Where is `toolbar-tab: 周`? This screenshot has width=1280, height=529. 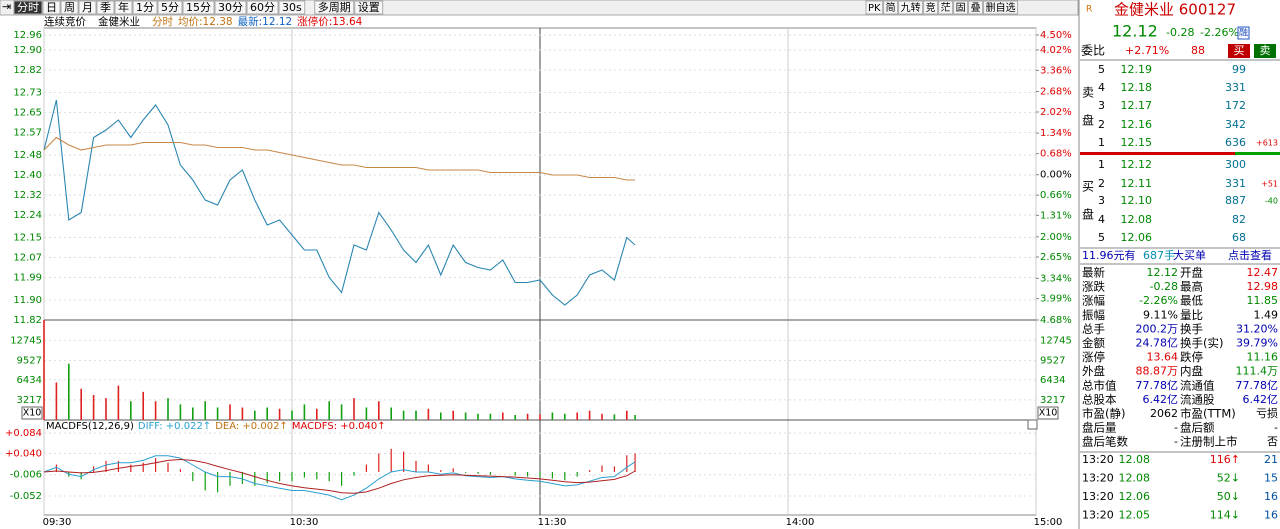 toolbar-tab: 周 is located at coordinates (69, 7).